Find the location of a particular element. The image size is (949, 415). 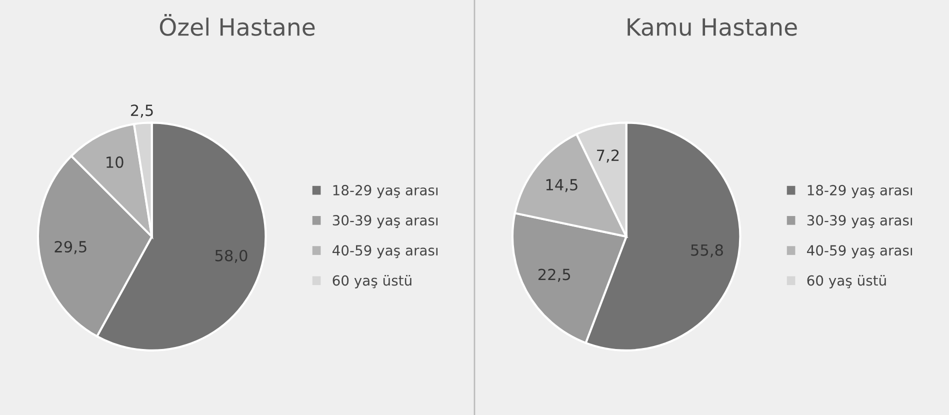

data-label: 29,5 is located at coordinates (70, 247).